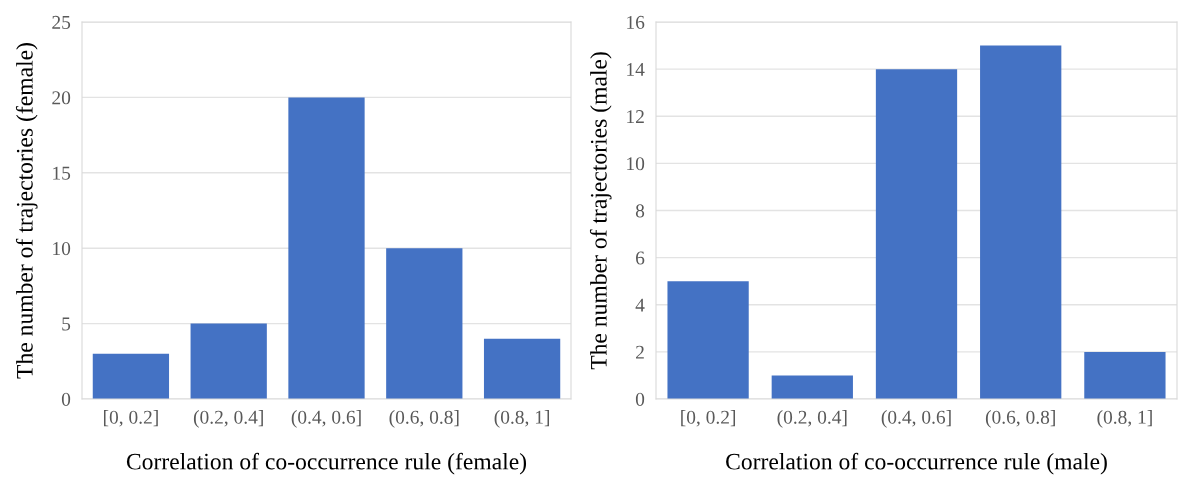  I want to click on y-tick-label: 6, so click(640, 258).